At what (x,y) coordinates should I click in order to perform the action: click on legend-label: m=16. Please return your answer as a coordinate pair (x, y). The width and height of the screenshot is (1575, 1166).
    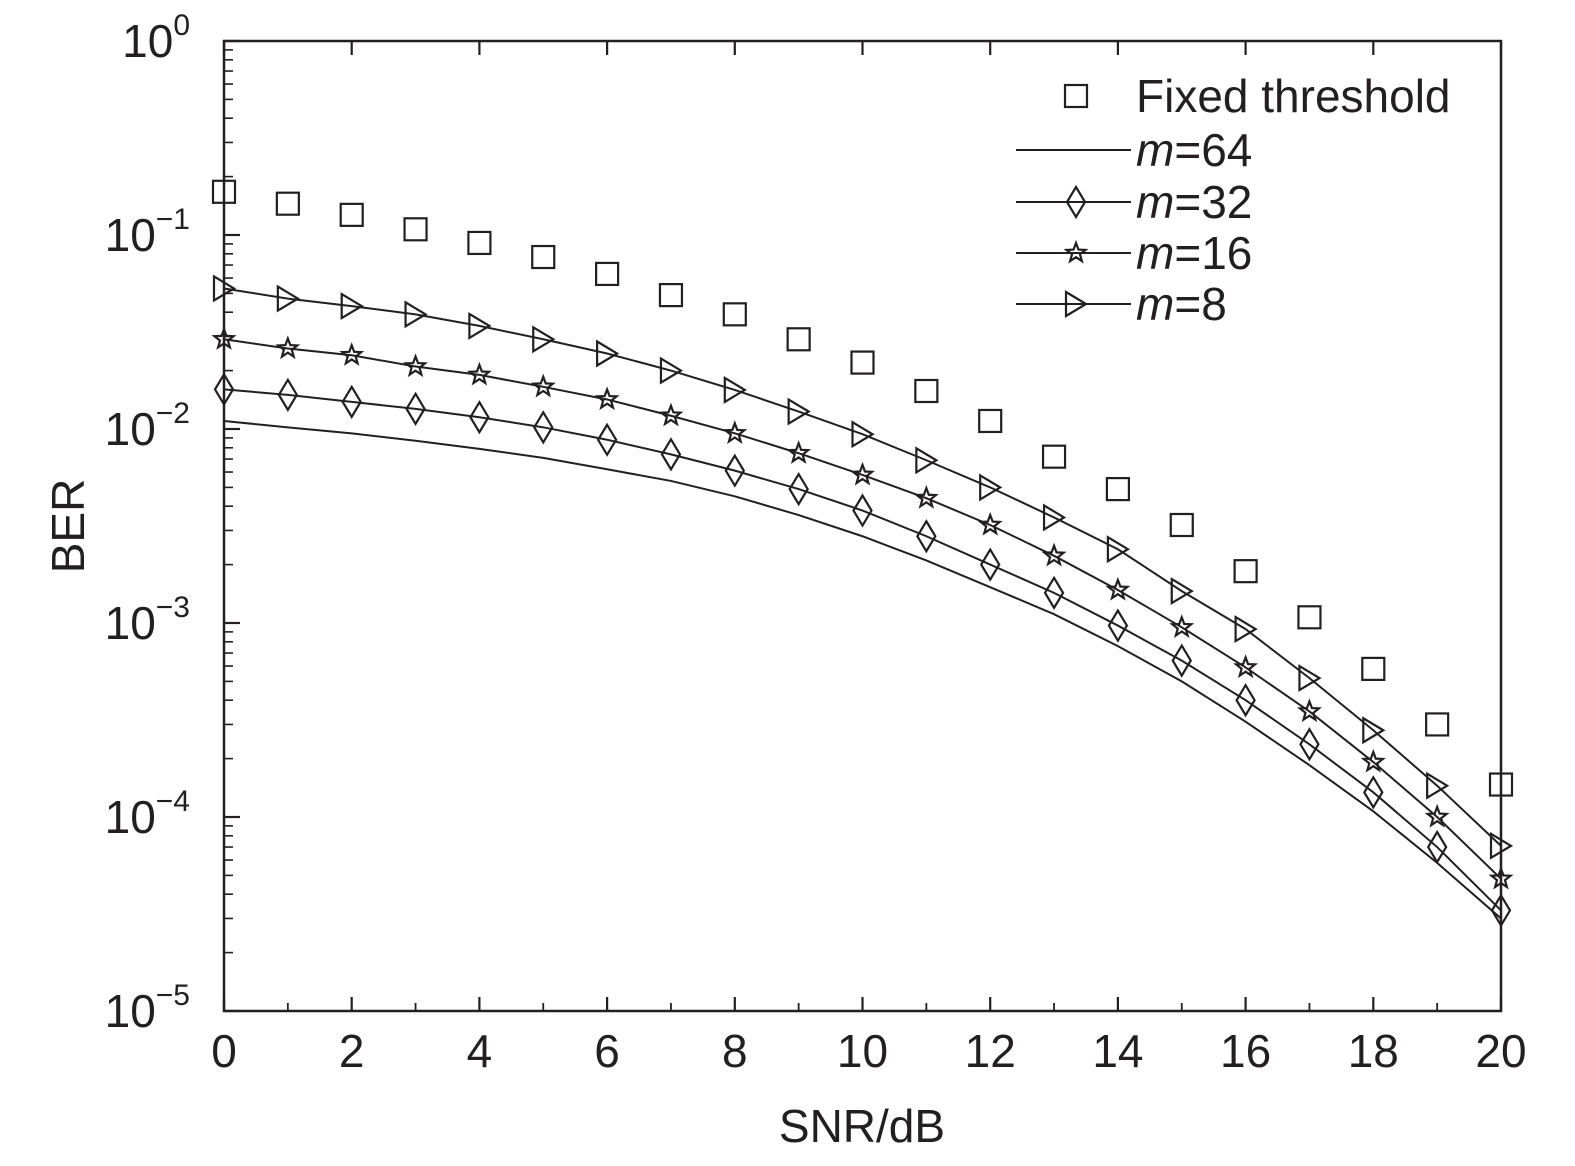
    Looking at the image, I should click on (1194, 253).